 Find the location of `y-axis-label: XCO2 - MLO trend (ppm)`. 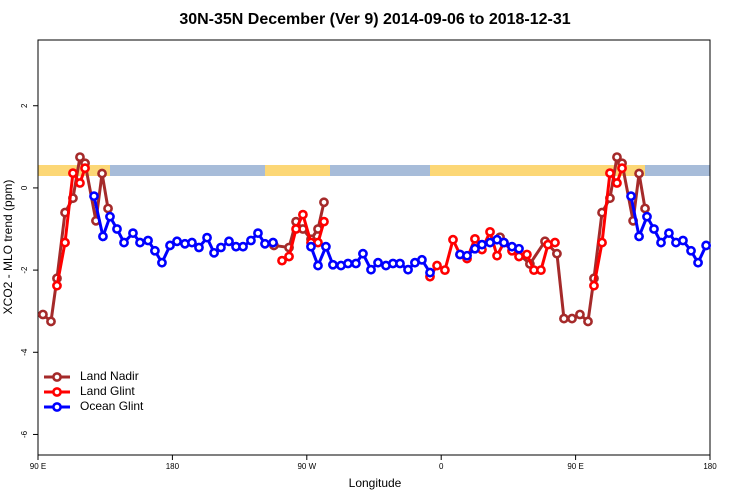

y-axis-label: XCO2 - MLO trend (ppm) is located at coordinates (8, 247).